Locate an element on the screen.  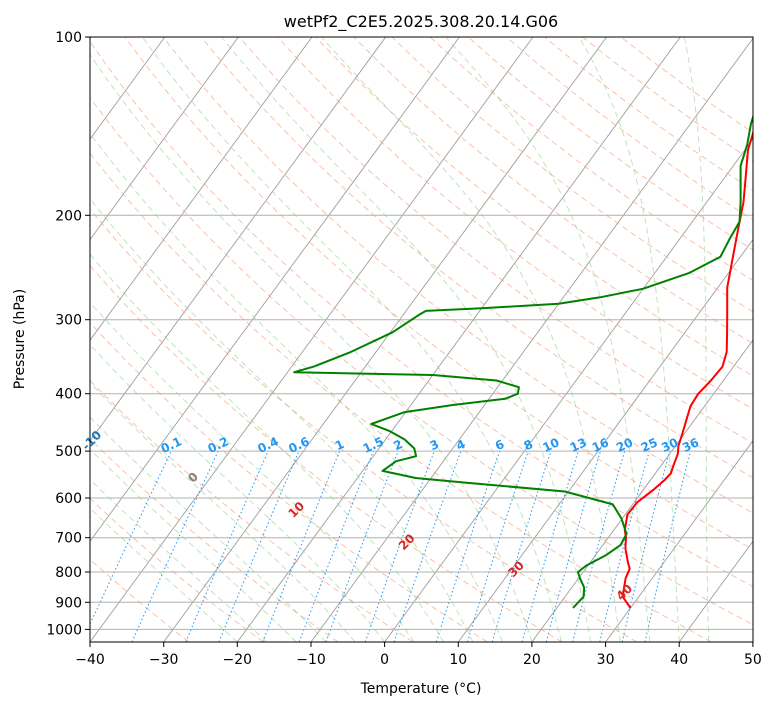
x-tick-label: 10 is located at coordinates (458, 660).